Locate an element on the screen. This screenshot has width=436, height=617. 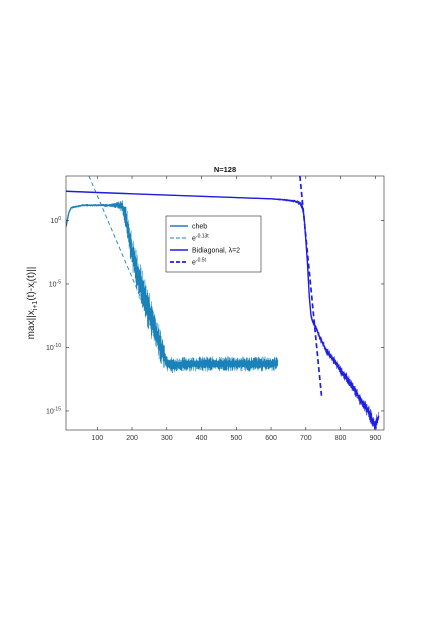
legend-label: e-0.5t is located at coordinates (199, 262).